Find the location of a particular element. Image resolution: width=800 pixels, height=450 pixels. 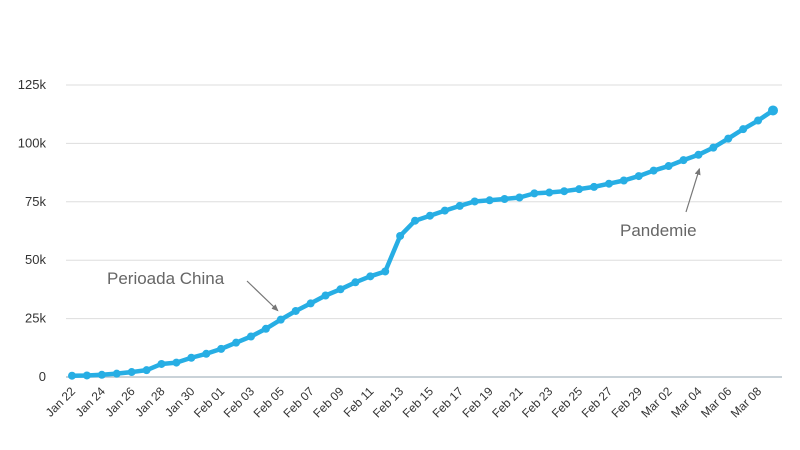

y-tick-label: 100k is located at coordinates (32, 142).